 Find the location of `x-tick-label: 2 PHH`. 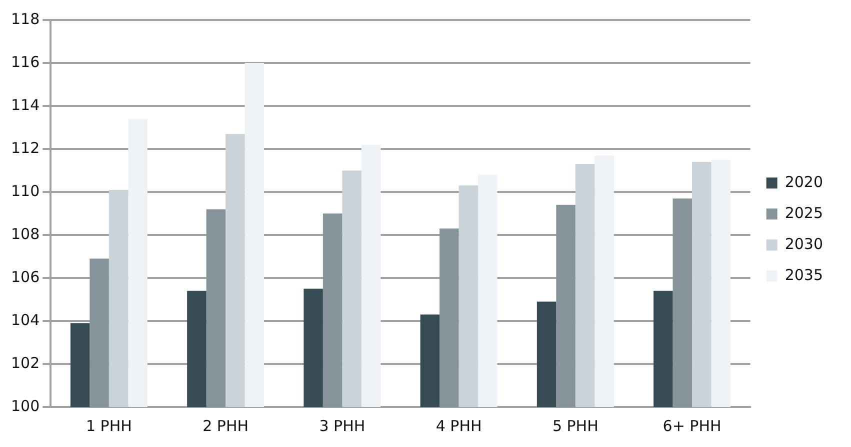

x-tick-label: 2 PHH is located at coordinates (225, 425).